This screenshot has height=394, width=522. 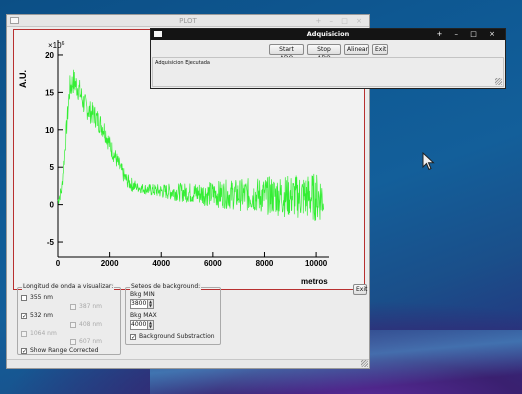 I want to click on y-tick-label: -5, so click(x=51, y=242).